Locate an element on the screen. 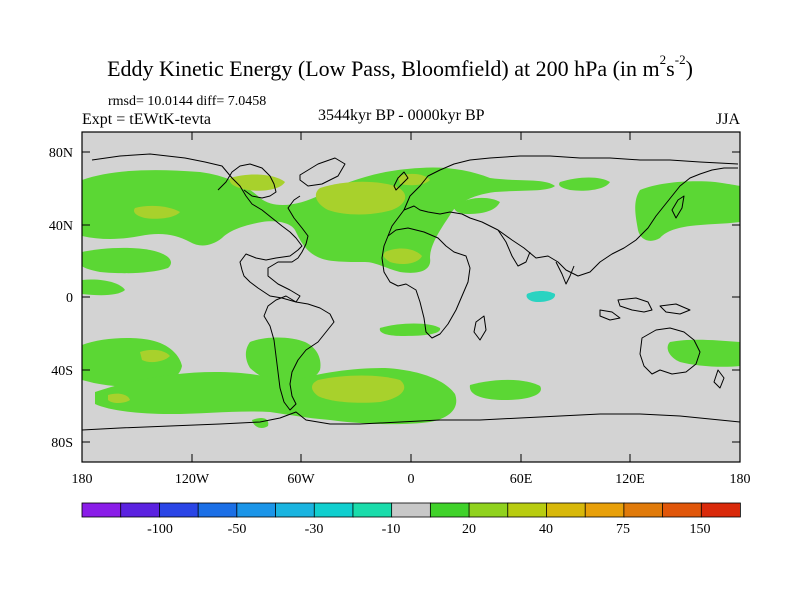 The image size is (800, 600). coast-india is located at coordinates (565, 273).